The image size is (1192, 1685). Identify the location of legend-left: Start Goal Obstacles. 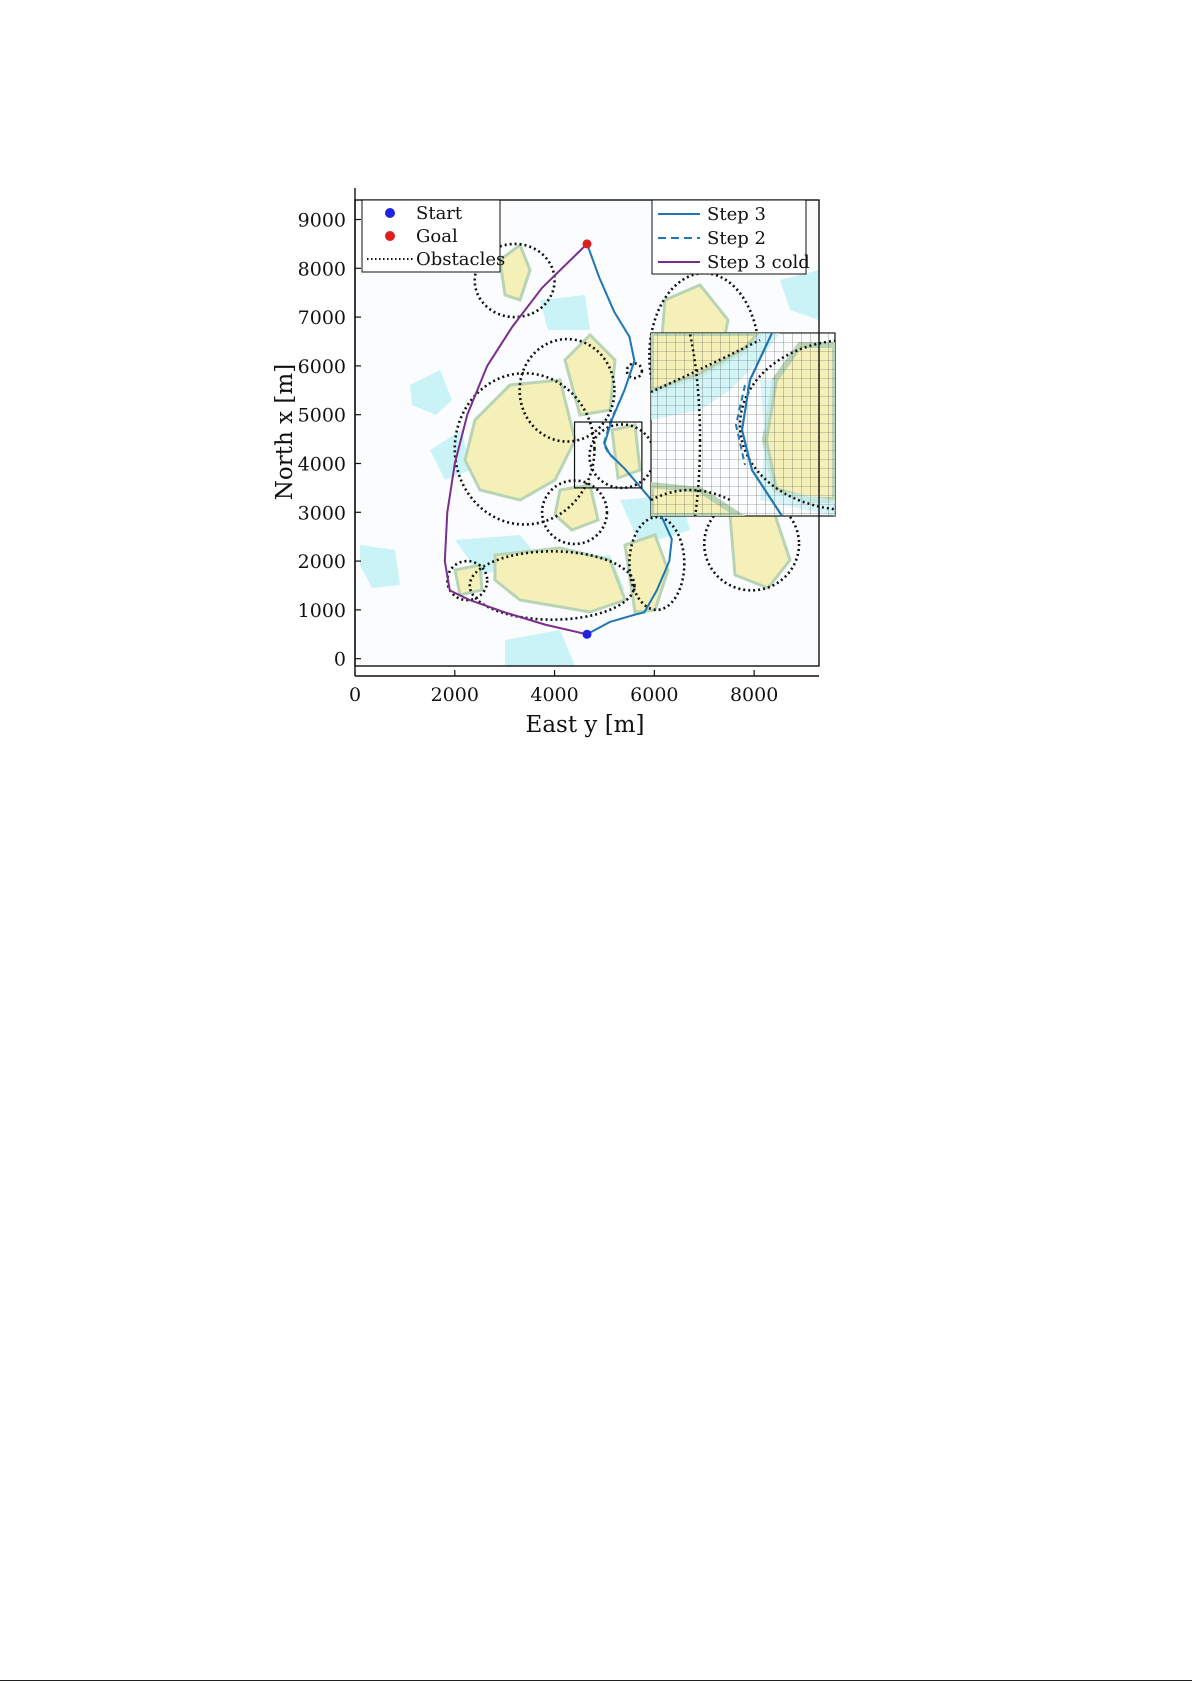
(433, 236).